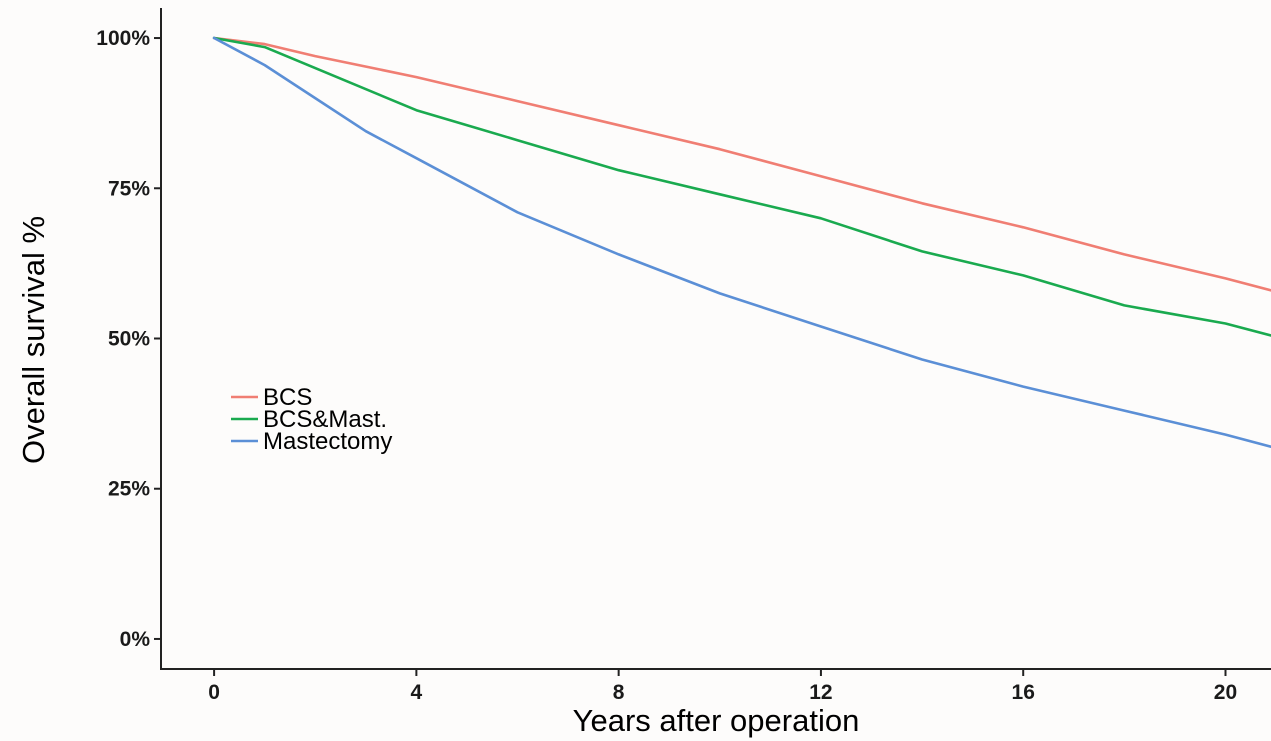  I want to click on x-axis-ticks: 0 4 8 12 16 20, so click(722, 686).